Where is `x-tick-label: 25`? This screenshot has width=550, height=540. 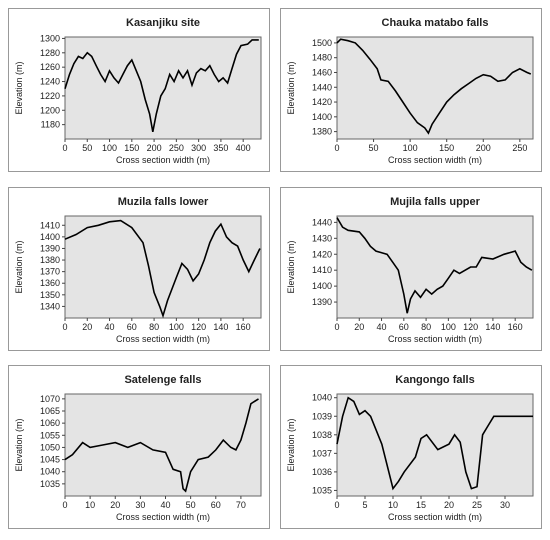 x-tick-label: 25 is located at coordinates (477, 505).